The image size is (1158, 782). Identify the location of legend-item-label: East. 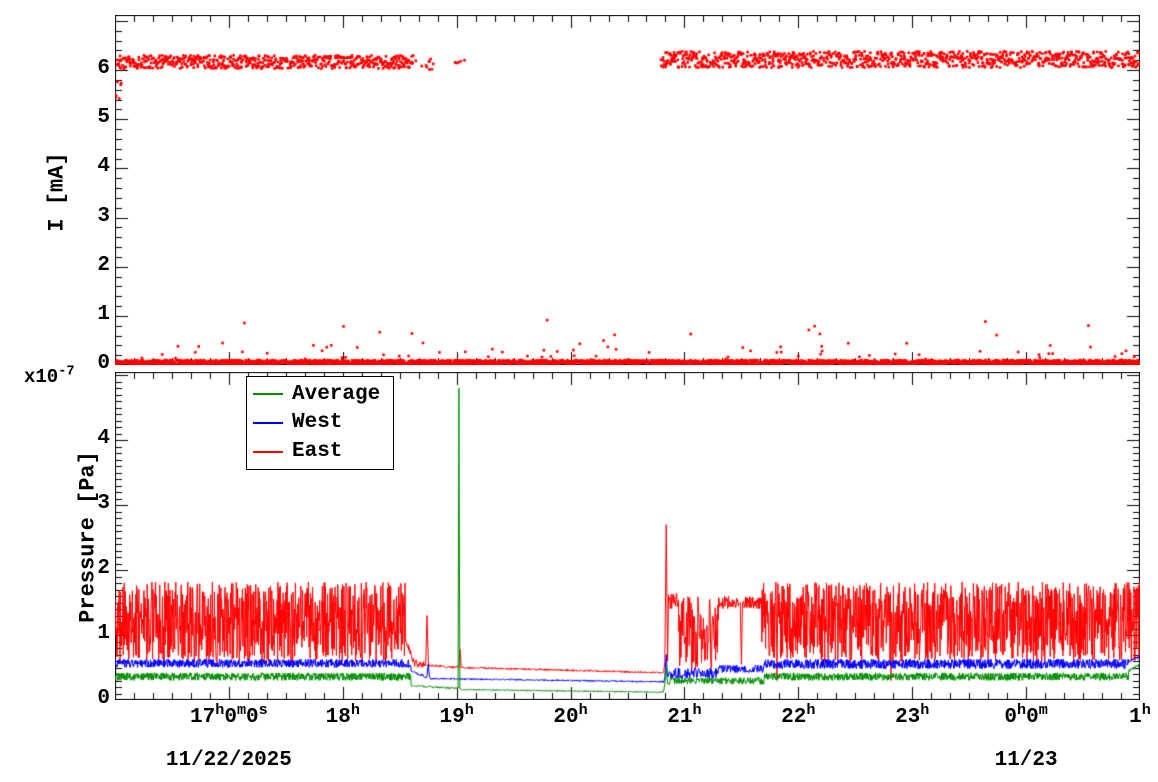
(317, 452).